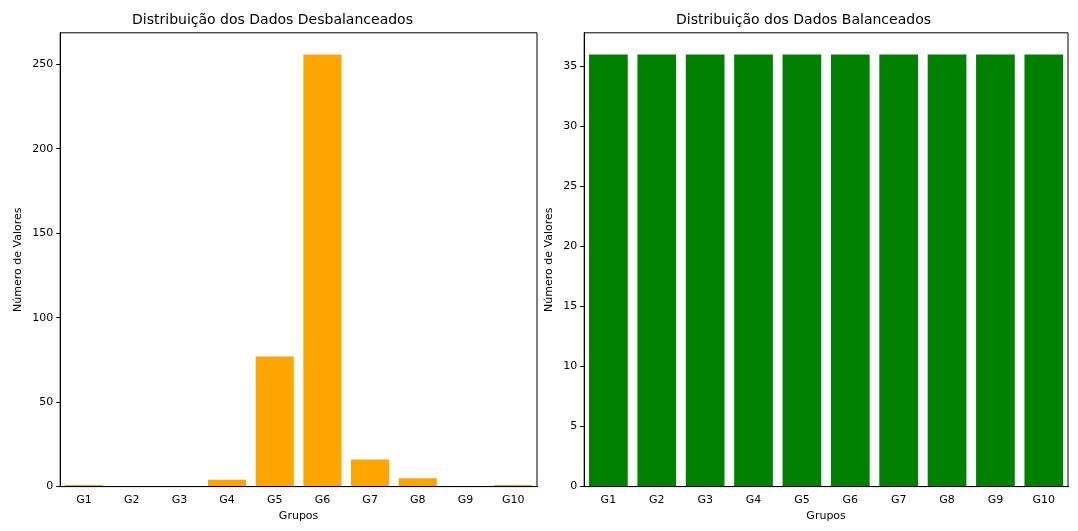  I want to click on y-tick-label: 100, so click(43, 317).